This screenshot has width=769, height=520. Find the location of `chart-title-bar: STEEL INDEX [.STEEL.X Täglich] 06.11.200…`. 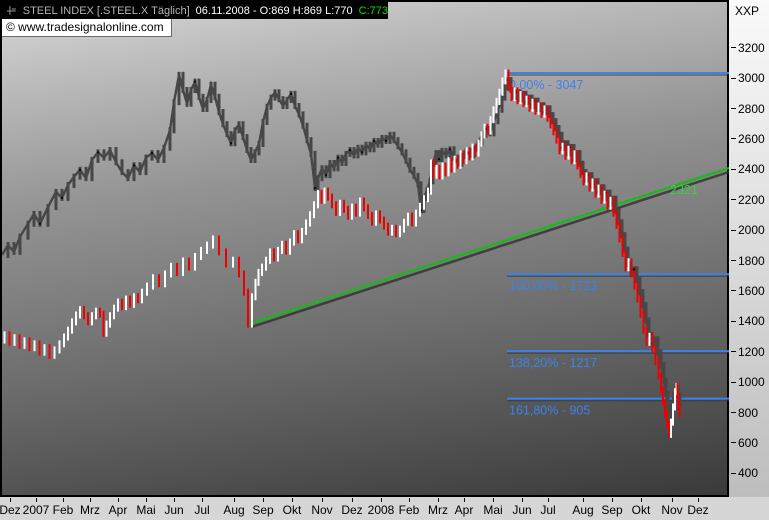

chart-title-bar: STEEL INDEX [.STEEL.X Täglich] 06.11.200… is located at coordinates (195, 10).